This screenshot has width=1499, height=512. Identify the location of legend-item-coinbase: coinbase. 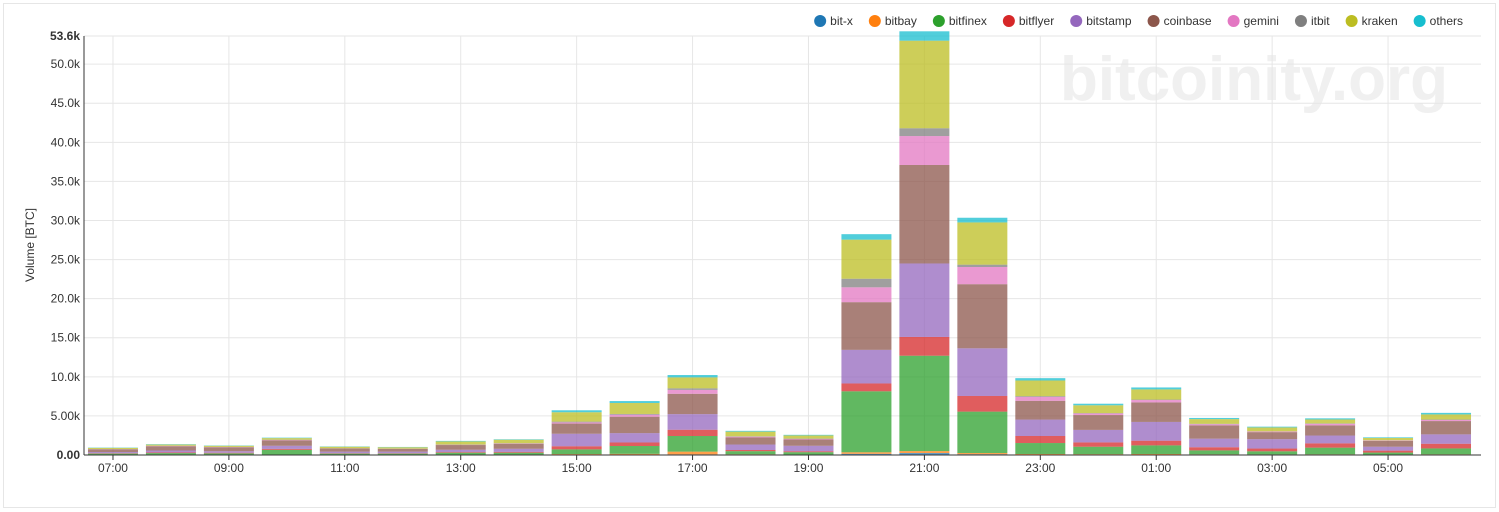
(1179, 21).